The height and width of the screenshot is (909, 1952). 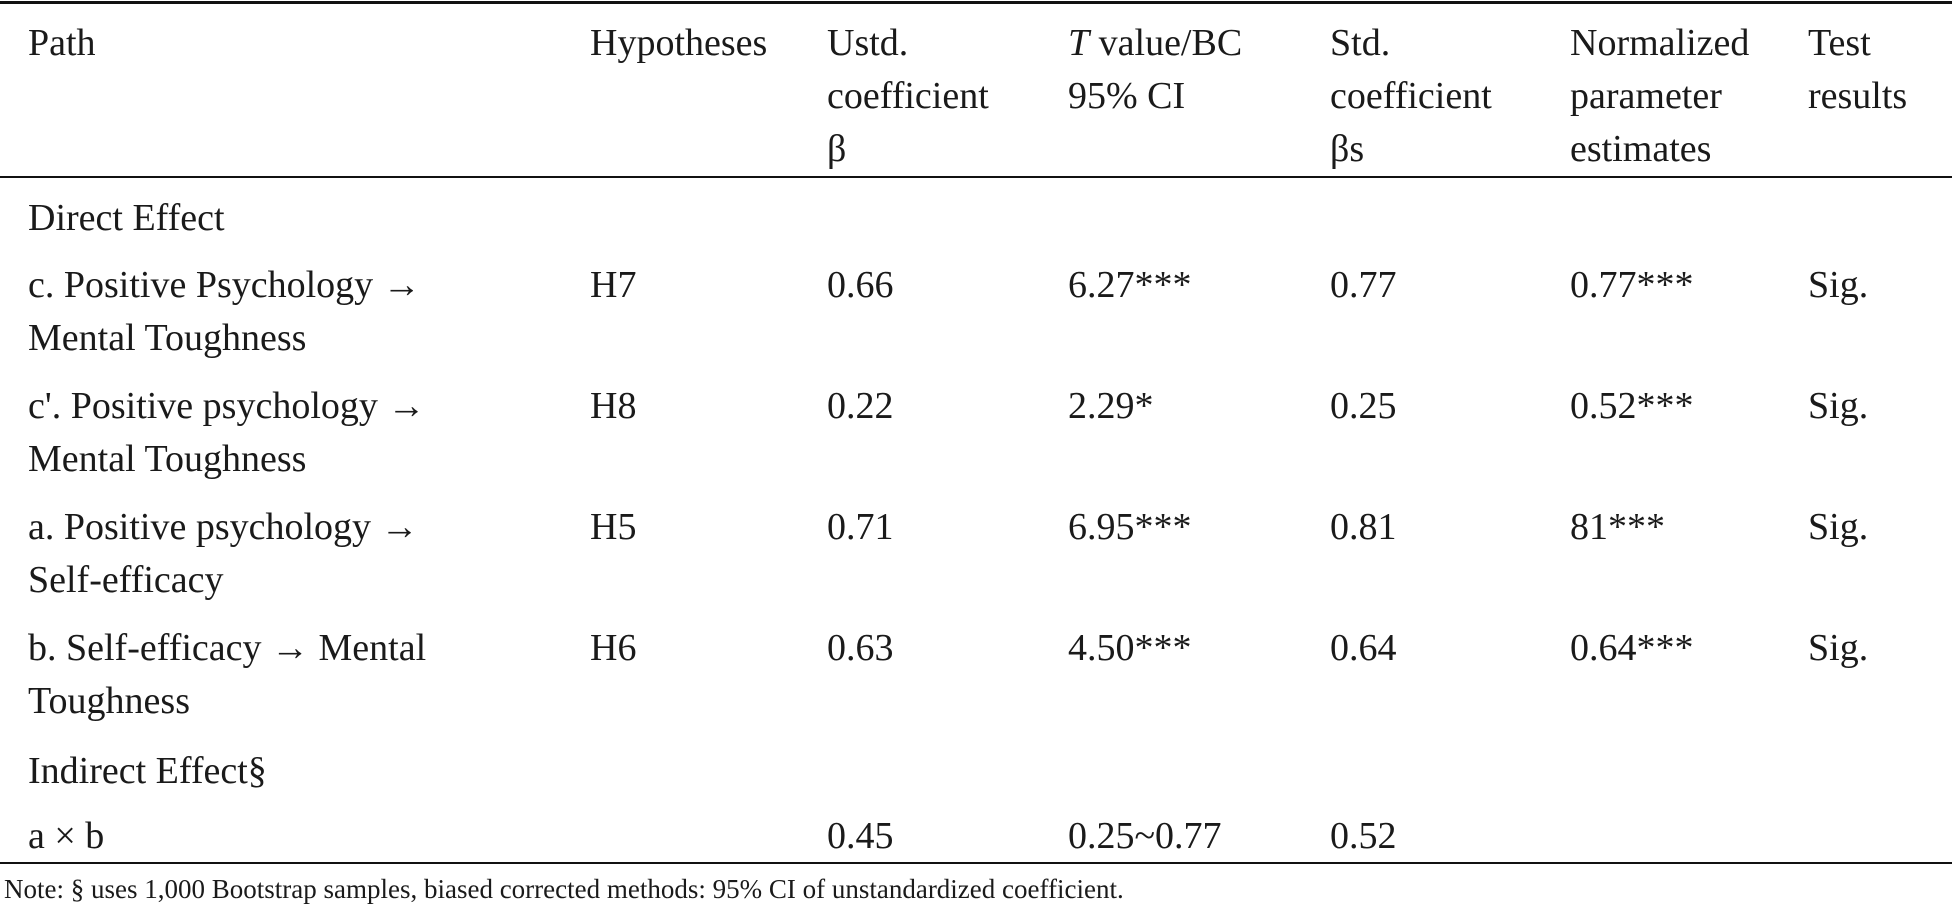 I want to click on row-4-t-value: 4.50***, so click(x=1130, y=648).